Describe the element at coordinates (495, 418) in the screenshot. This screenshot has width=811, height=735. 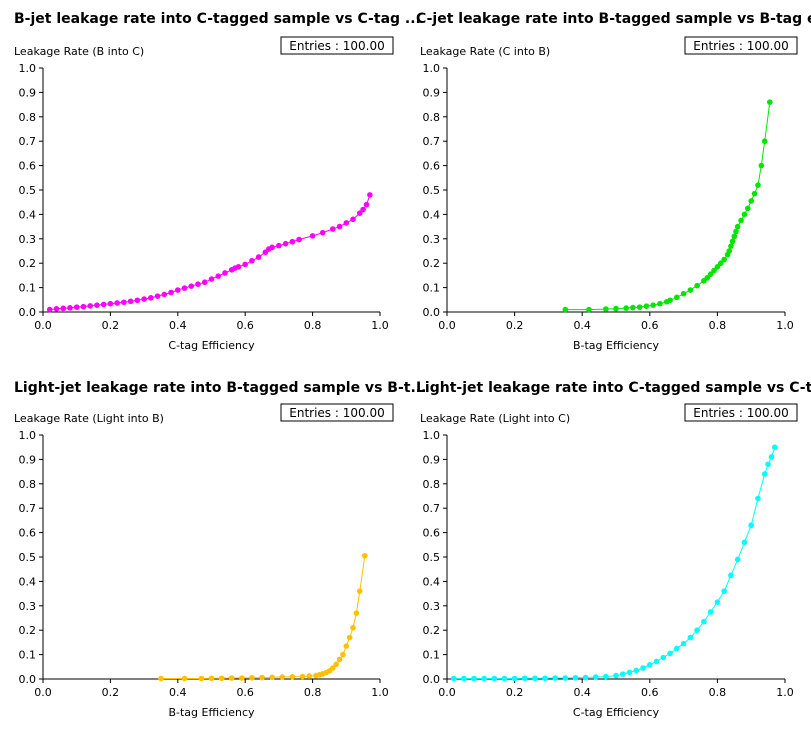
I see `y-axis-title: Leakage Rate (Light into C)` at that location.